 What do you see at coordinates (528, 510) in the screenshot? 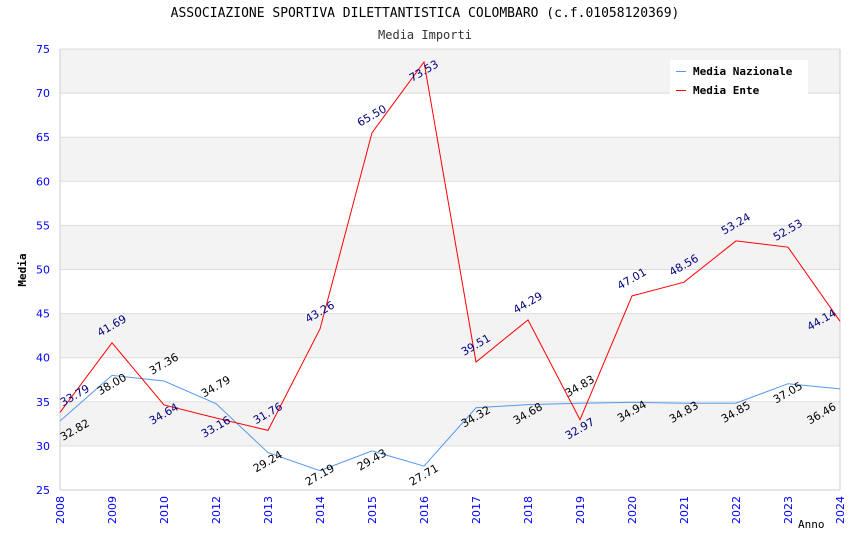
I see `x-tick-label: 2018` at bounding box center [528, 510].